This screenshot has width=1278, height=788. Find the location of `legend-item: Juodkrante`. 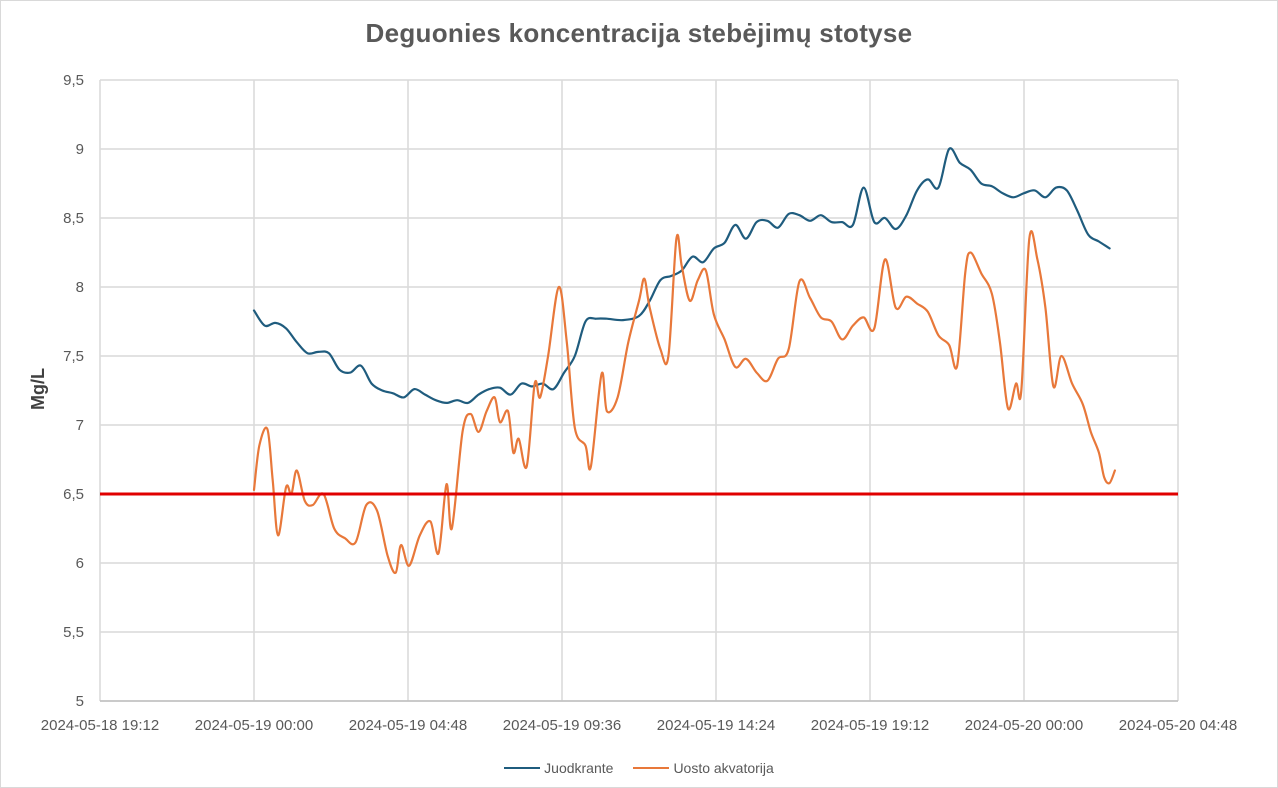

legend-item: Juodkrante is located at coordinates (558, 768).